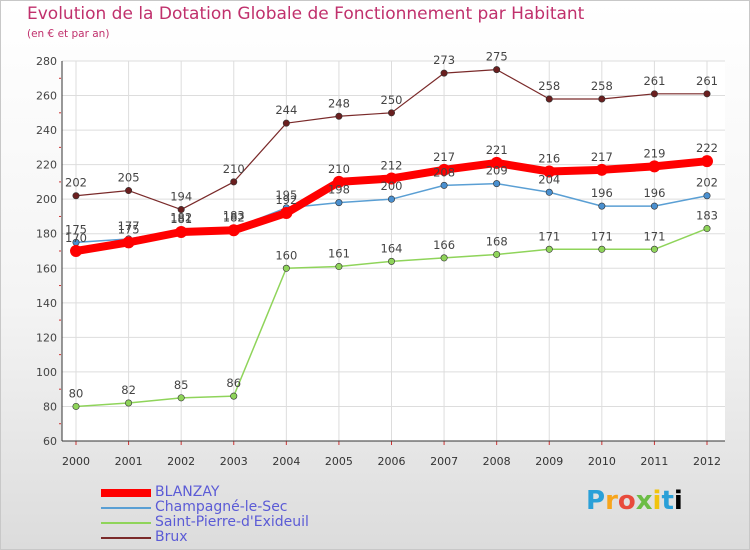 This screenshot has width=750, height=550. Describe the element at coordinates (497, 150) in the screenshot. I see `data-label: 221` at that location.